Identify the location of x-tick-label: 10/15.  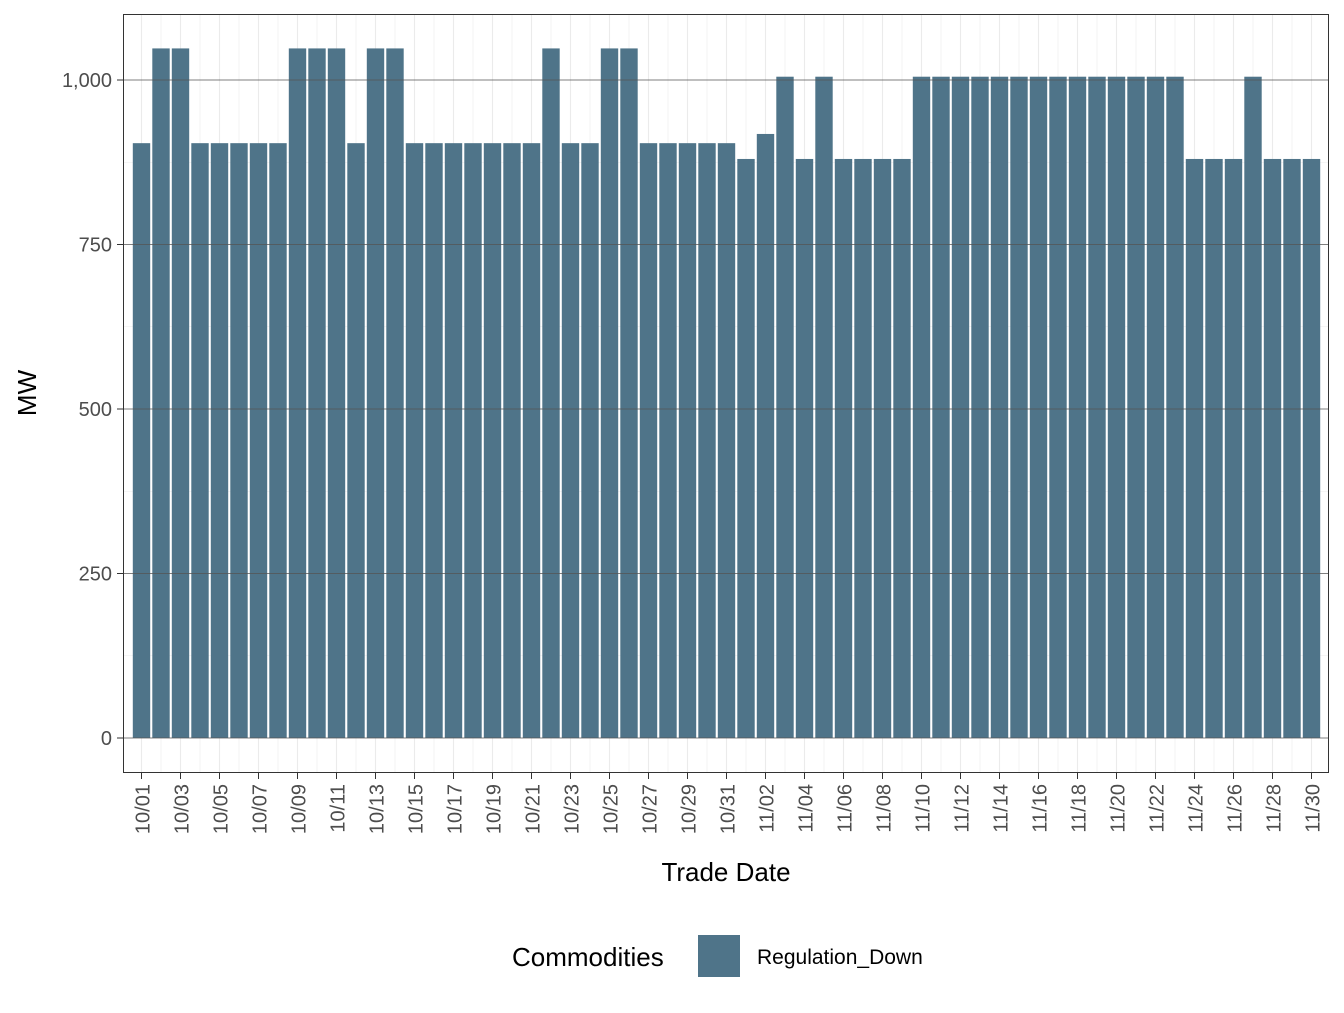
(417, 809).